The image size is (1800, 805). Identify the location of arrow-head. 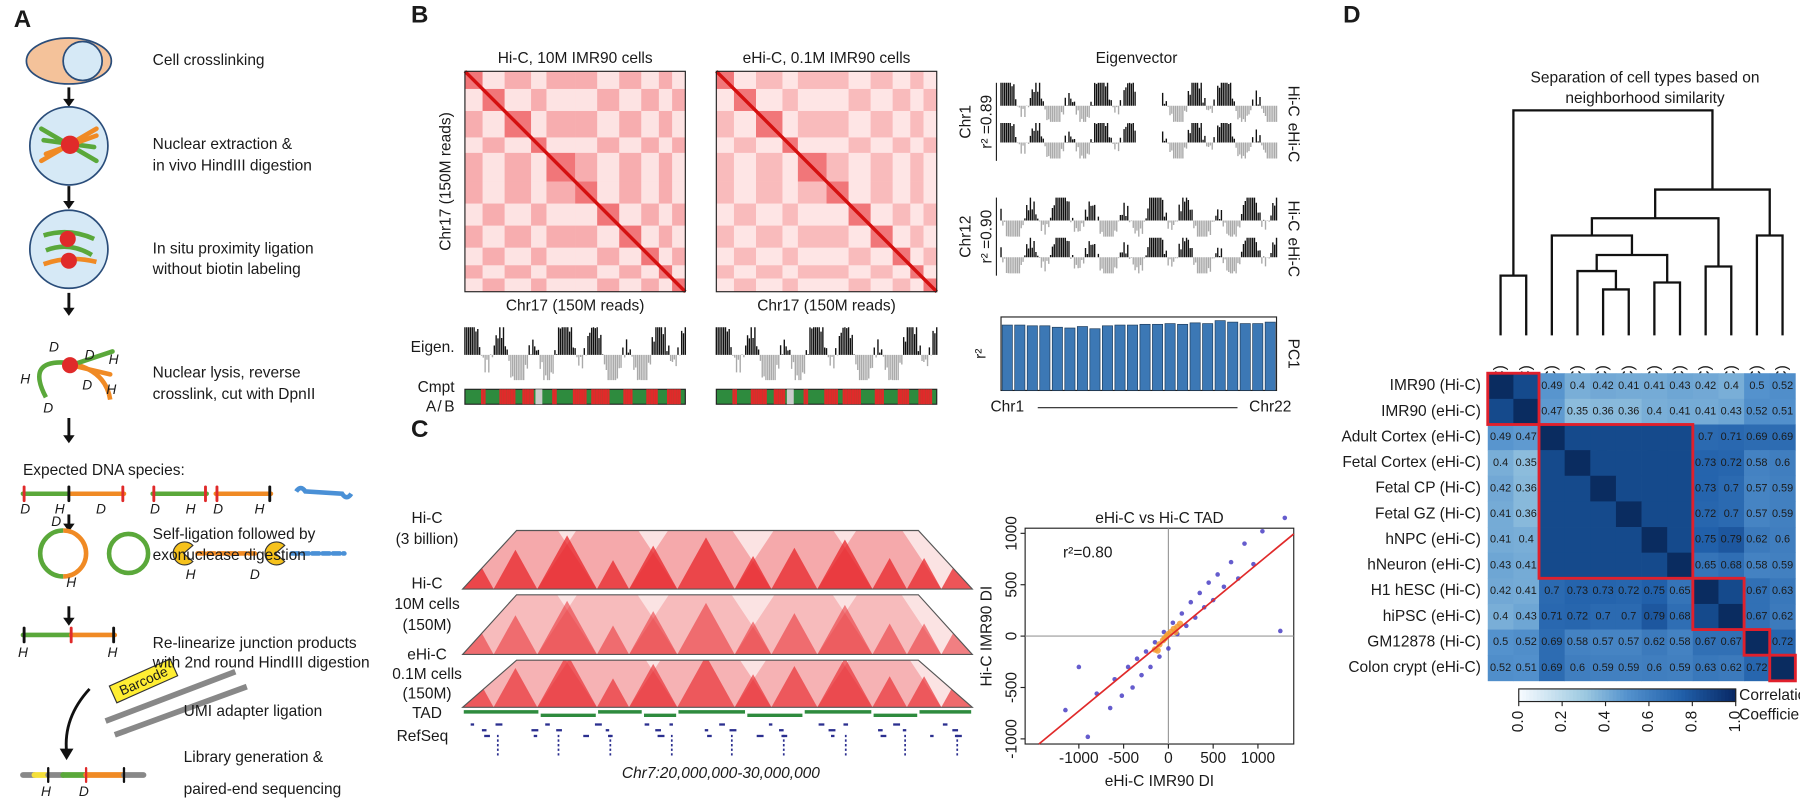
(69, 621).